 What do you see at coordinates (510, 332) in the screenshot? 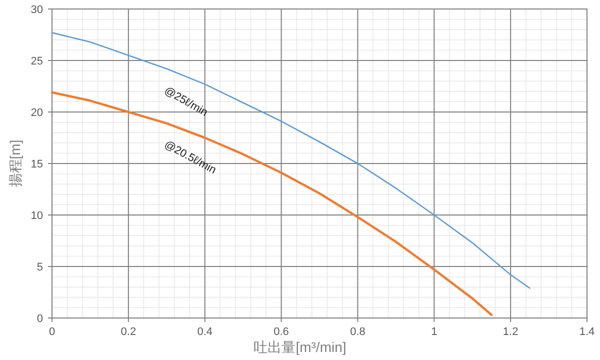
I see `x-tick-label: 1.2` at bounding box center [510, 332].